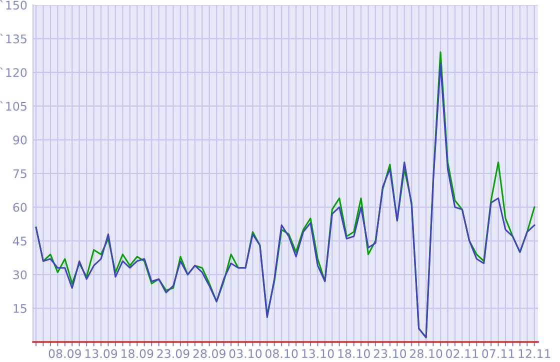 This screenshot has width=560, height=362. What do you see at coordinates (281, 353) in the screenshot?
I see `x-tick-label: 08.10` at bounding box center [281, 353].